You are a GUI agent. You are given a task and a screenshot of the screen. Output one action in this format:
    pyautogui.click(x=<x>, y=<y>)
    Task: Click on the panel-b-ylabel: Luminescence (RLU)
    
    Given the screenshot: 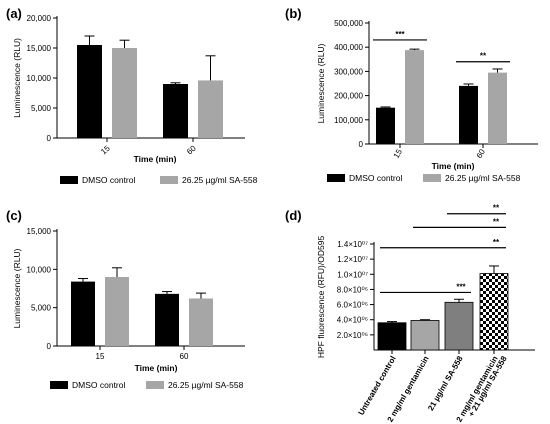 What is the action you would take?
    pyautogui.click(x=321, y=83)
    